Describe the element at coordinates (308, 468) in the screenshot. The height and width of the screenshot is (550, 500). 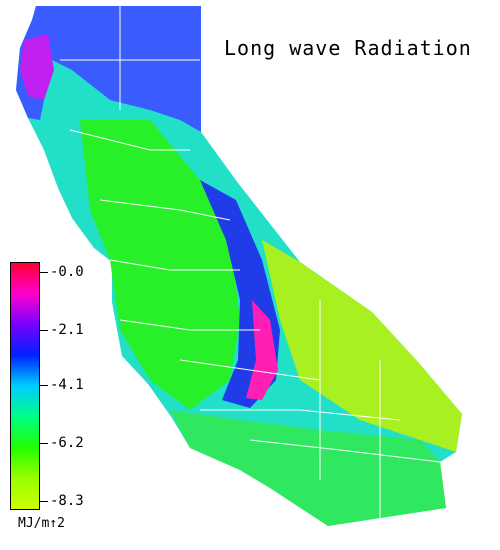
I see `southern-region` at that location.